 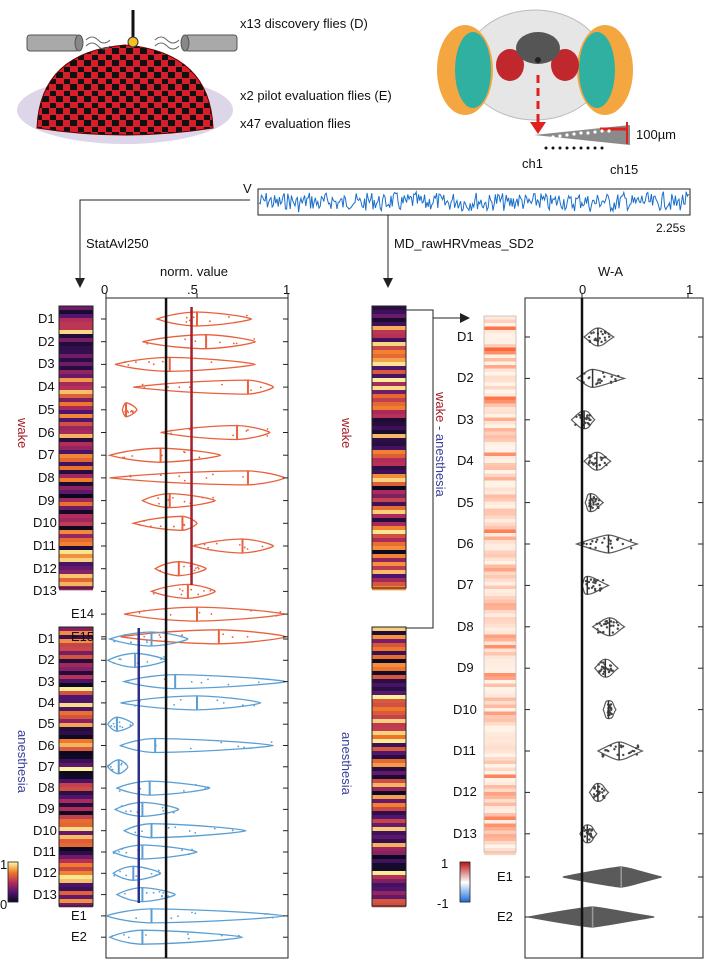 I want to click on wake-violin, so click(x=232, y=546).